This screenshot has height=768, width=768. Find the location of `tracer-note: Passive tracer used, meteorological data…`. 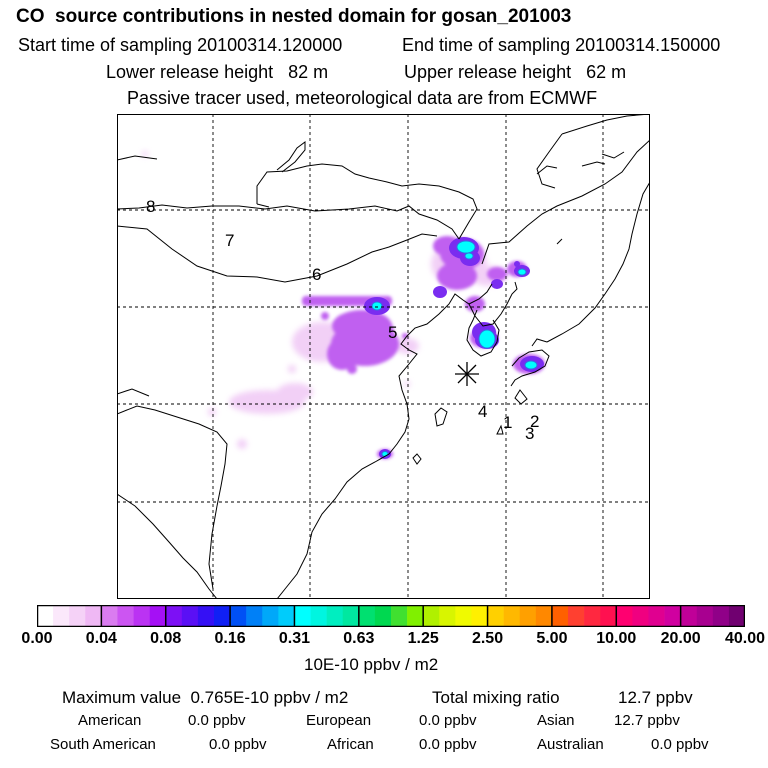

tracer-note: Passive tracer used, meteorological data… is located at coordinates (362, 98).